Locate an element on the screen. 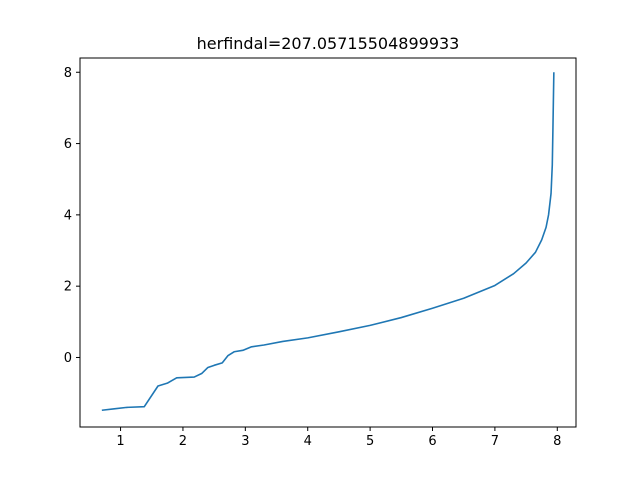 This screenshot has width=640, height=480. chart-title: herfindal=207.05715504899933 is located at coordinates (328, 43).